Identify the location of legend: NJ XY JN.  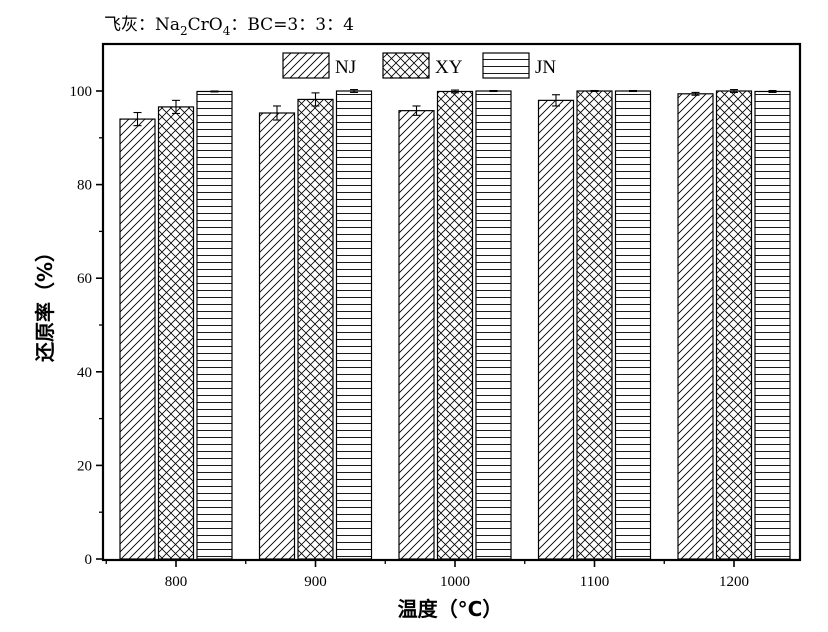
(419, 65).